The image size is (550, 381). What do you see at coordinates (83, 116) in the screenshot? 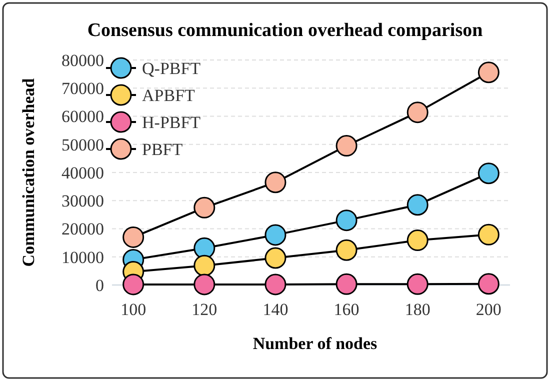
I see `y-tick-label: 60000` at bounding box center [83, 116].